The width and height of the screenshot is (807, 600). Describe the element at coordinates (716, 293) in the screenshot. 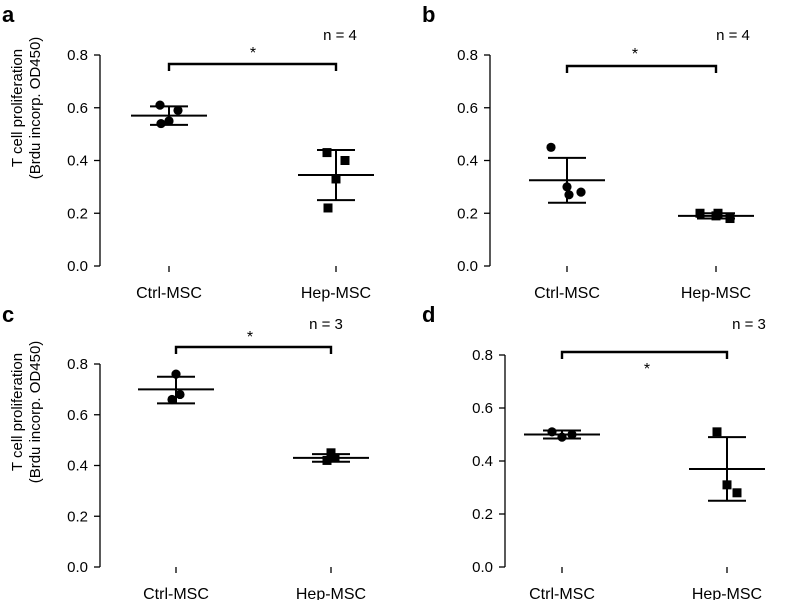

I see `category-label-b: Hep-MSC` at that location.